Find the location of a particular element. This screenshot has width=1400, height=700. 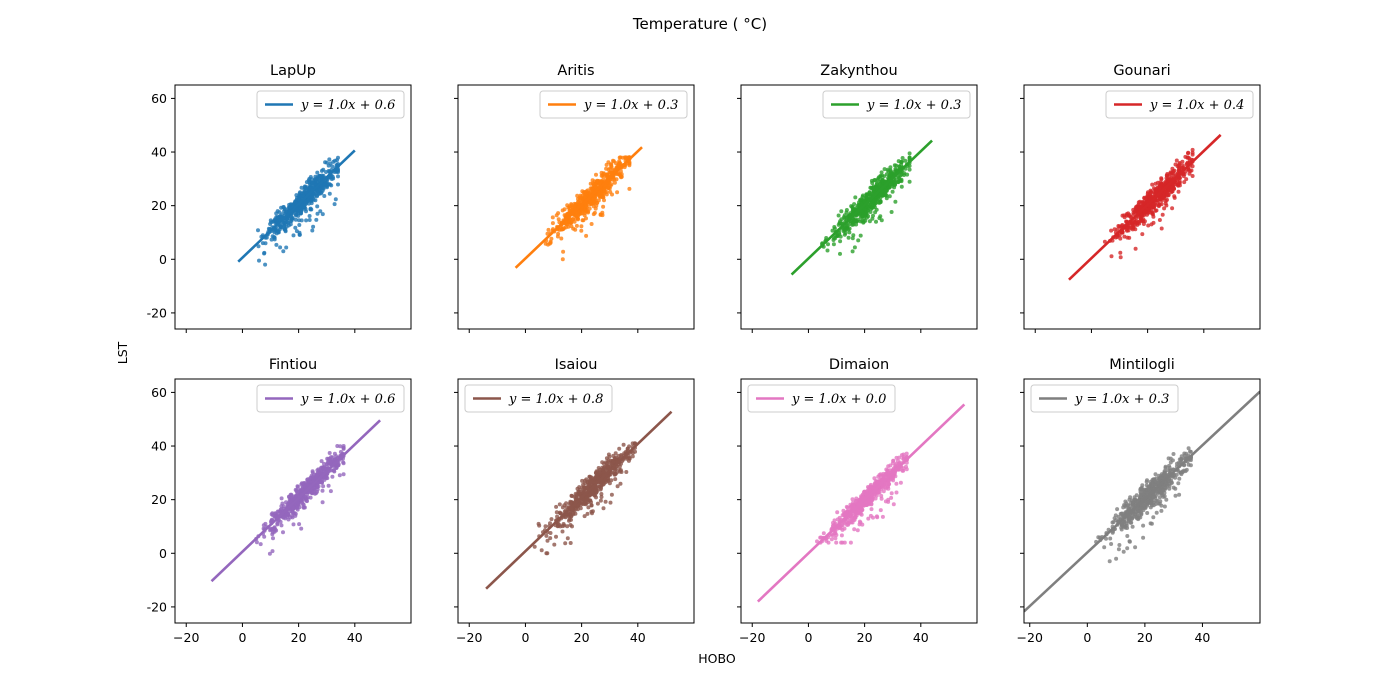

subplot-5: Isaiou −20 0 20 40 y = 1.0x + 0.8 is located at coordinates (574, 501).